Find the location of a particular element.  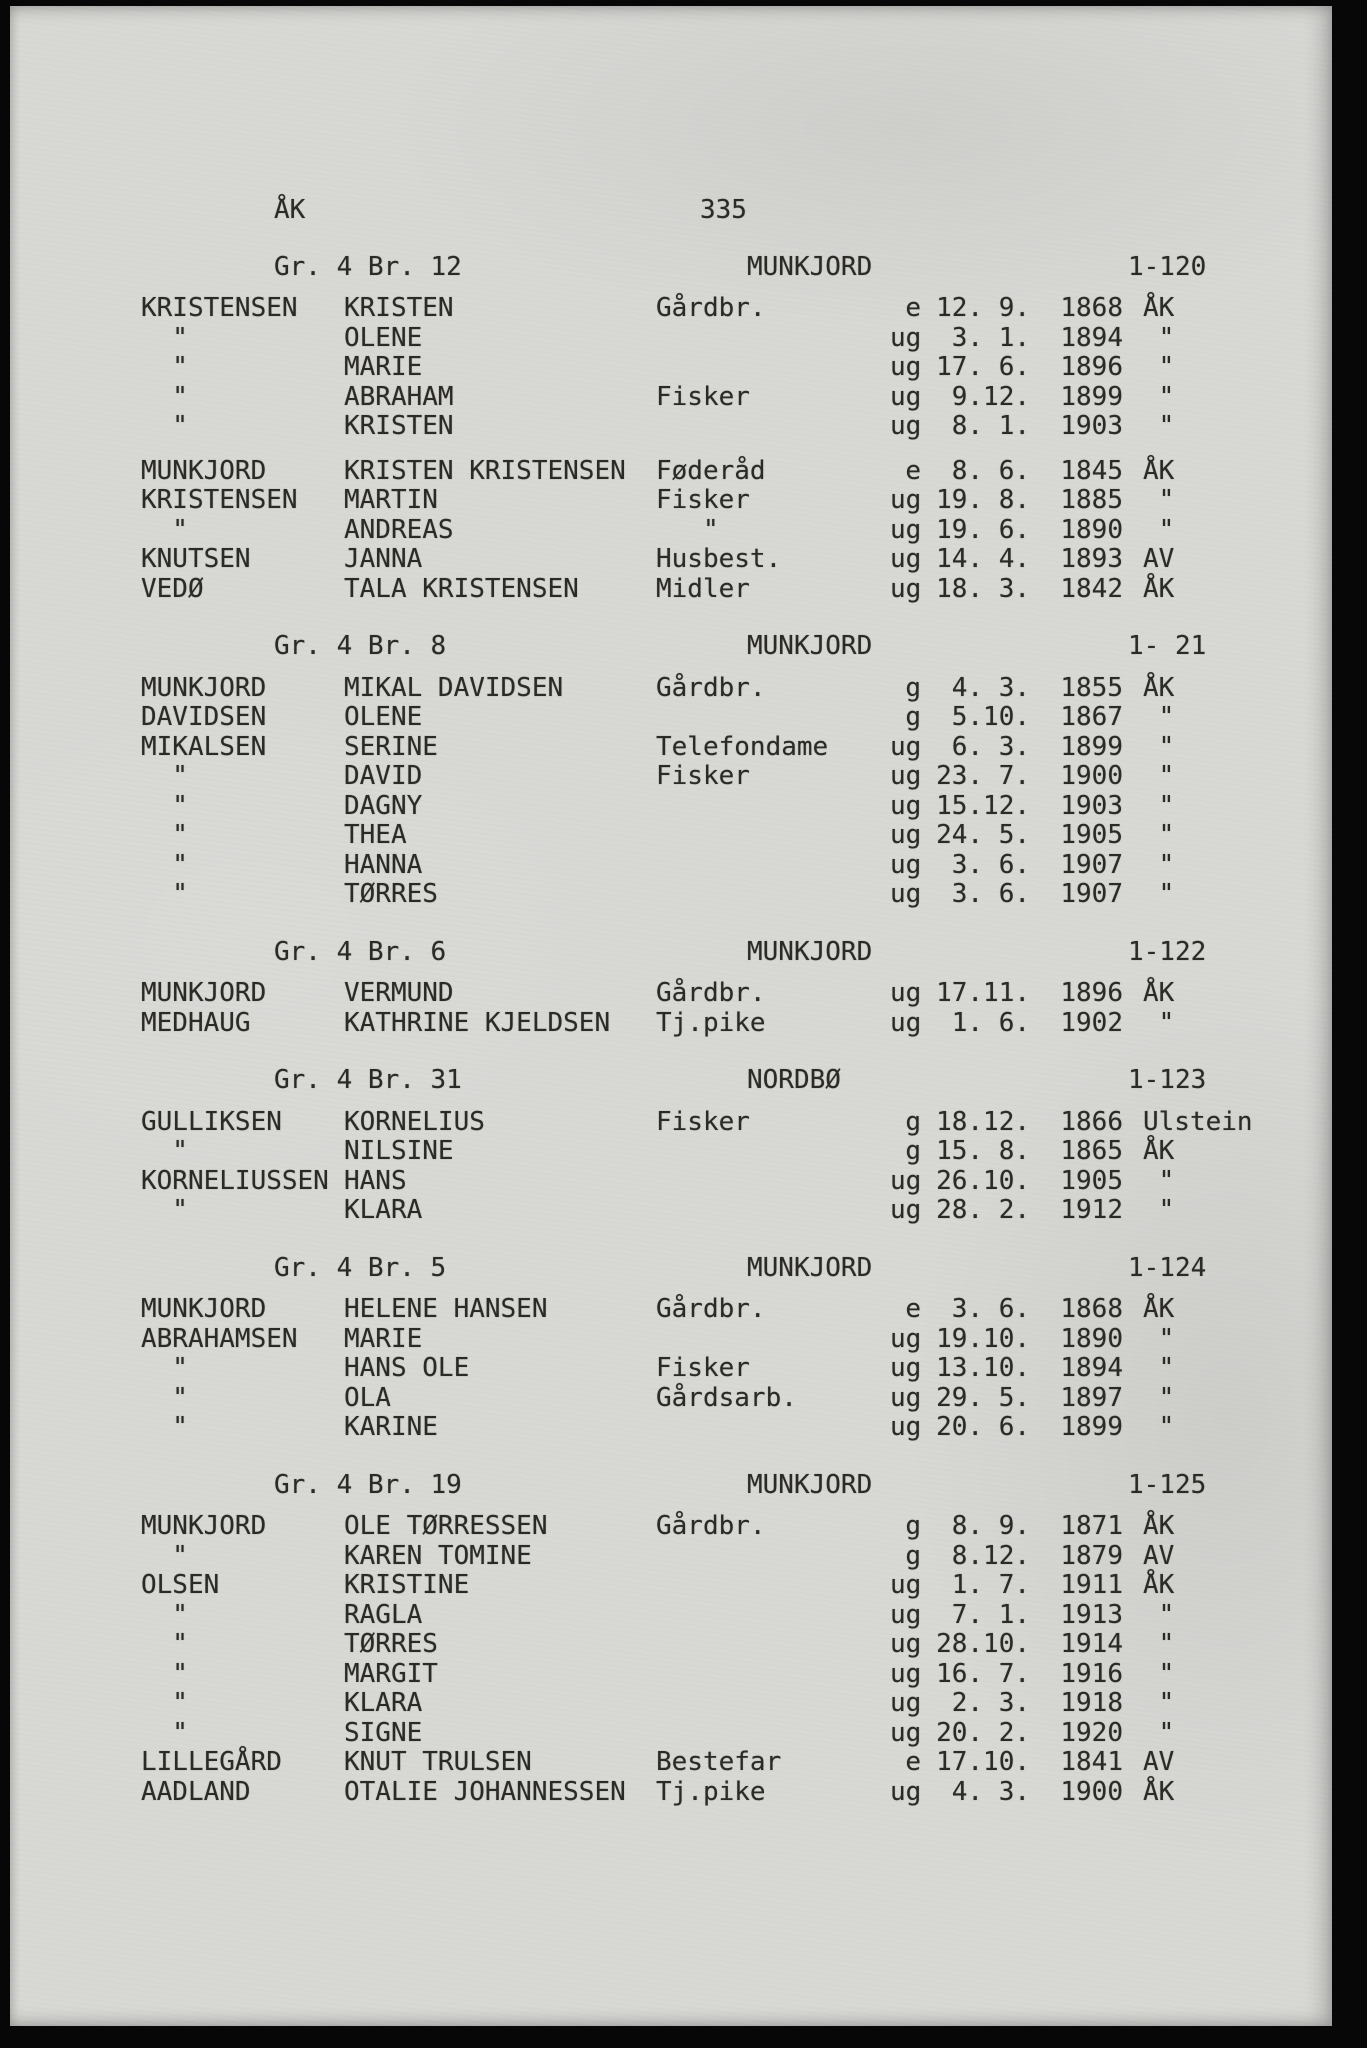

person-row: " OLENE ug 3. 1. 1894 " is located at coordinates (736, 338).